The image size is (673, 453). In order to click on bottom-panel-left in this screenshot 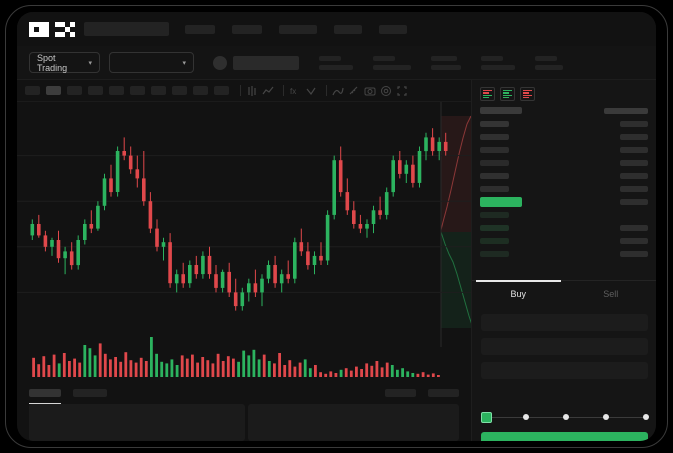, I will do `click(137, 422)`.